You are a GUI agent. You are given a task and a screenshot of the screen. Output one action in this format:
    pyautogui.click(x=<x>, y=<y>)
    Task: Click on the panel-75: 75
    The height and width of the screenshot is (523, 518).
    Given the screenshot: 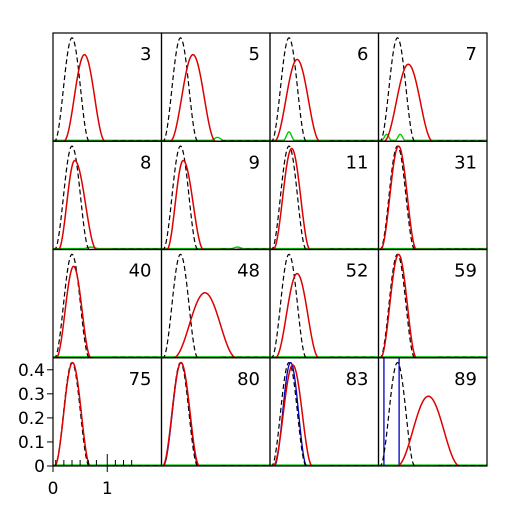 What is the action you would take?
    pyautogui.click(x=107, y=412)
    